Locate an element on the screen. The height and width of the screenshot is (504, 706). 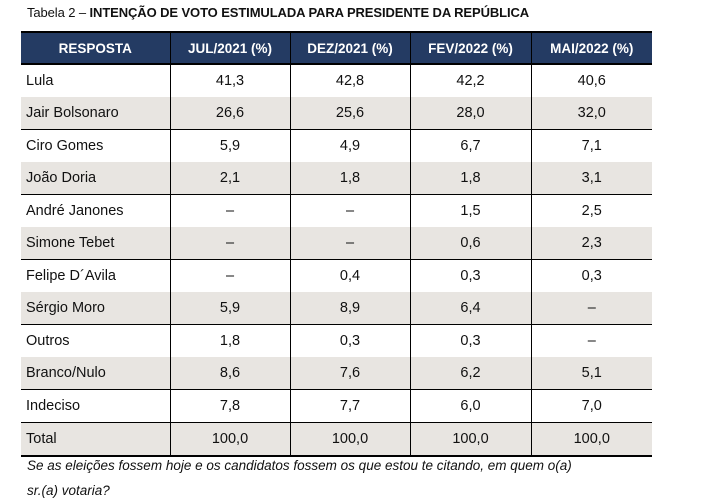
table-row: Outros 1,8 0,3 0,3 – is located at coordinates (336, 340).